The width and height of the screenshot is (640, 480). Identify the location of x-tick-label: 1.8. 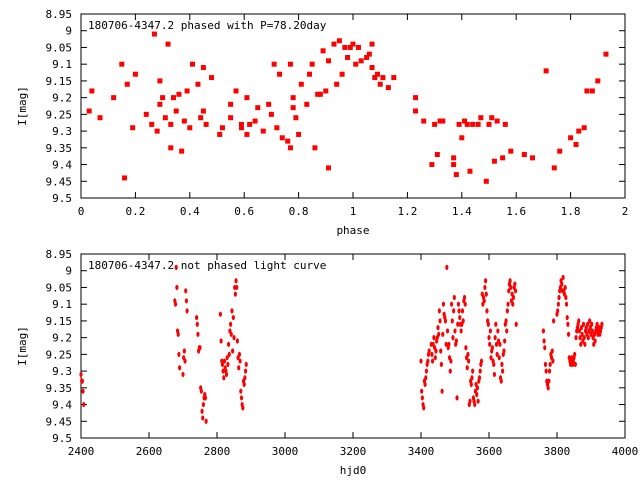
(571, 211).